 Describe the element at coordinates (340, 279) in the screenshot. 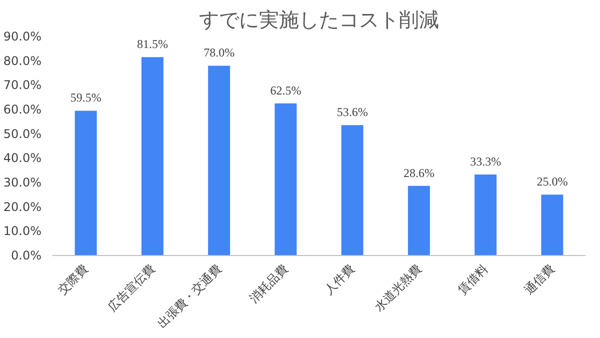

I see `x-tick-label: 人件費` at that location.